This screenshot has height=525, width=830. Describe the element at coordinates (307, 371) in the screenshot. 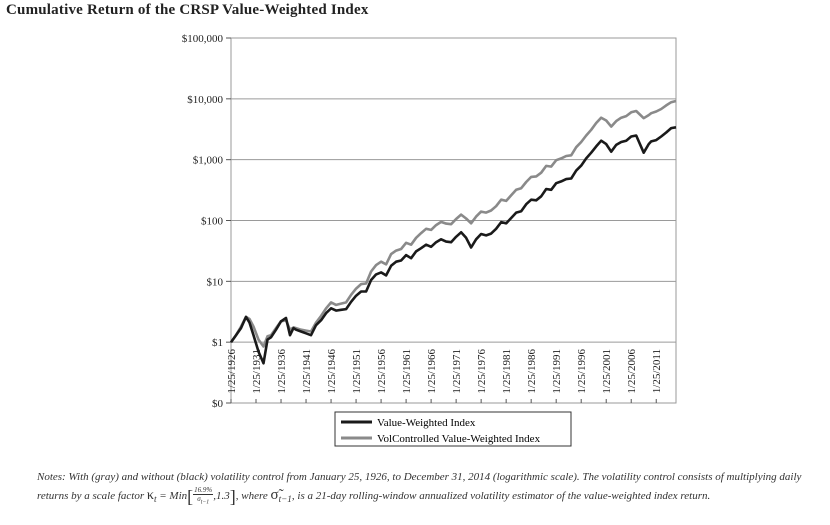

I see `x-tick-label-3: 1/25/1941` at that location.